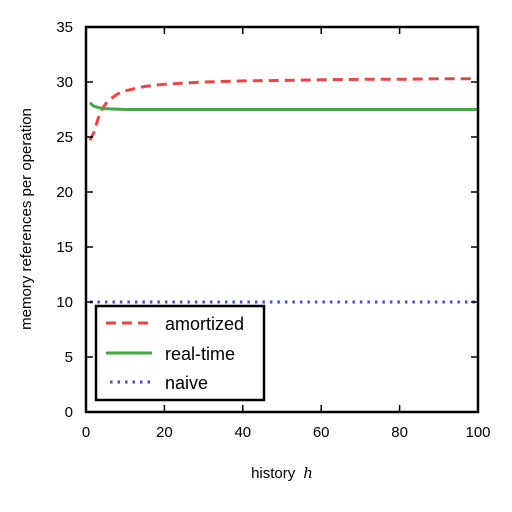  What do you see at coordinates (477, 432) in the screenshot?
I see `x-tick-label: 100` at bounding box center [477, 432].